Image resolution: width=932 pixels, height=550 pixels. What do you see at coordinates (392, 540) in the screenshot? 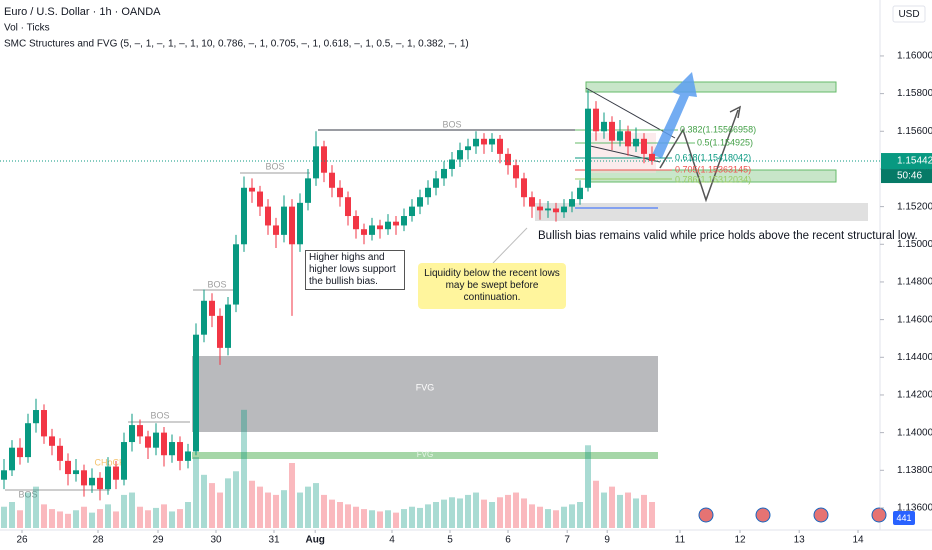
I see `x-tick-label: 4` at bounding box center [392, 540].